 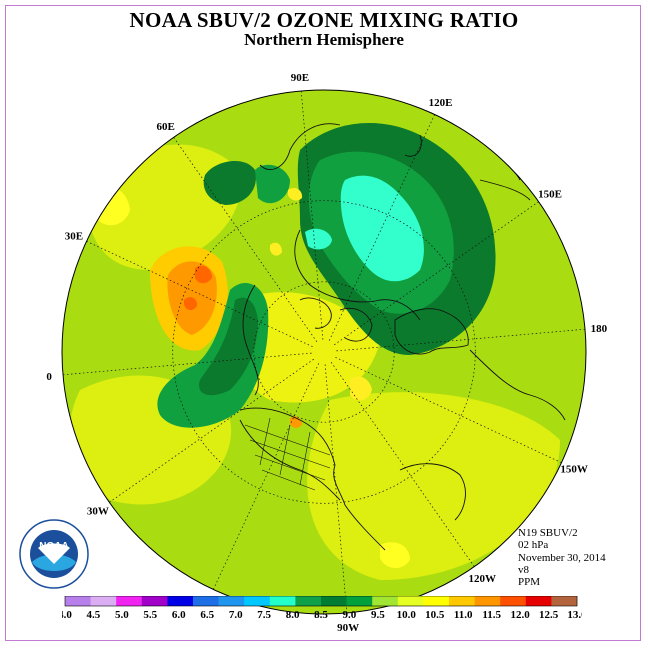 What do you see at coordinates (533, 545) in the screenshot?
I see `pressure-level-label: 02 hPa` at bounding box center [533, 545].